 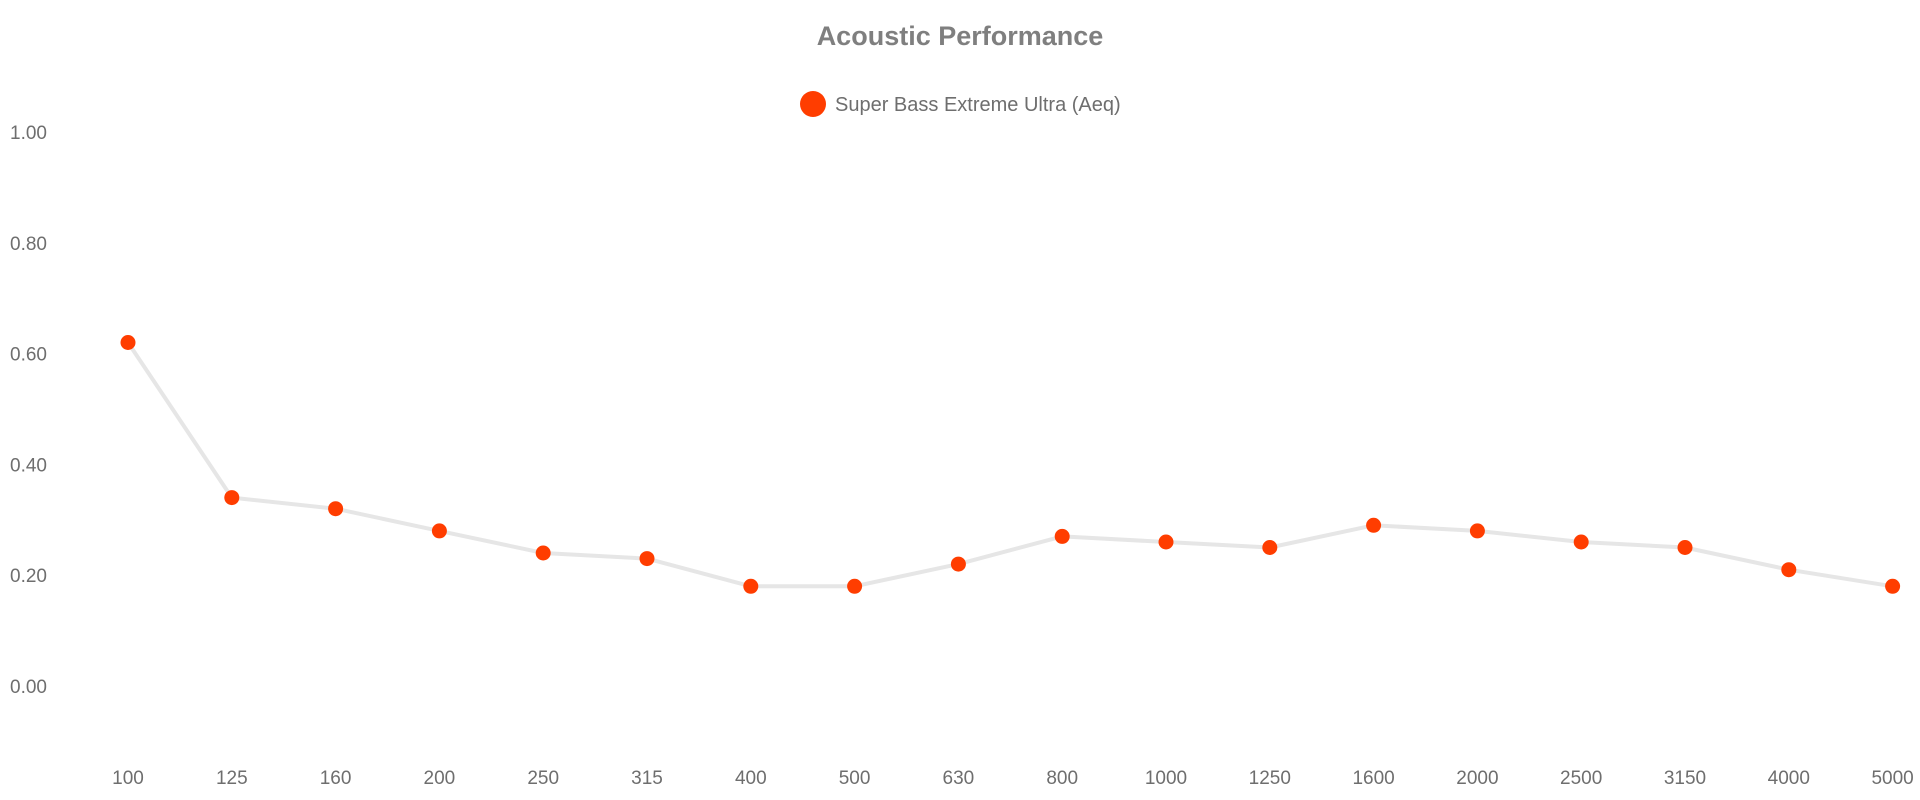 I want to click on y-tick-label: 0.60, so click(x=28, y=355).